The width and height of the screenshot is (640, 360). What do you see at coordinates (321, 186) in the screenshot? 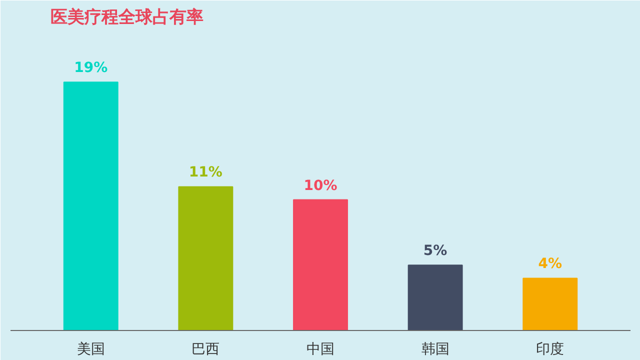
I see `data-label: 10%` at bounding box center [321, 186].